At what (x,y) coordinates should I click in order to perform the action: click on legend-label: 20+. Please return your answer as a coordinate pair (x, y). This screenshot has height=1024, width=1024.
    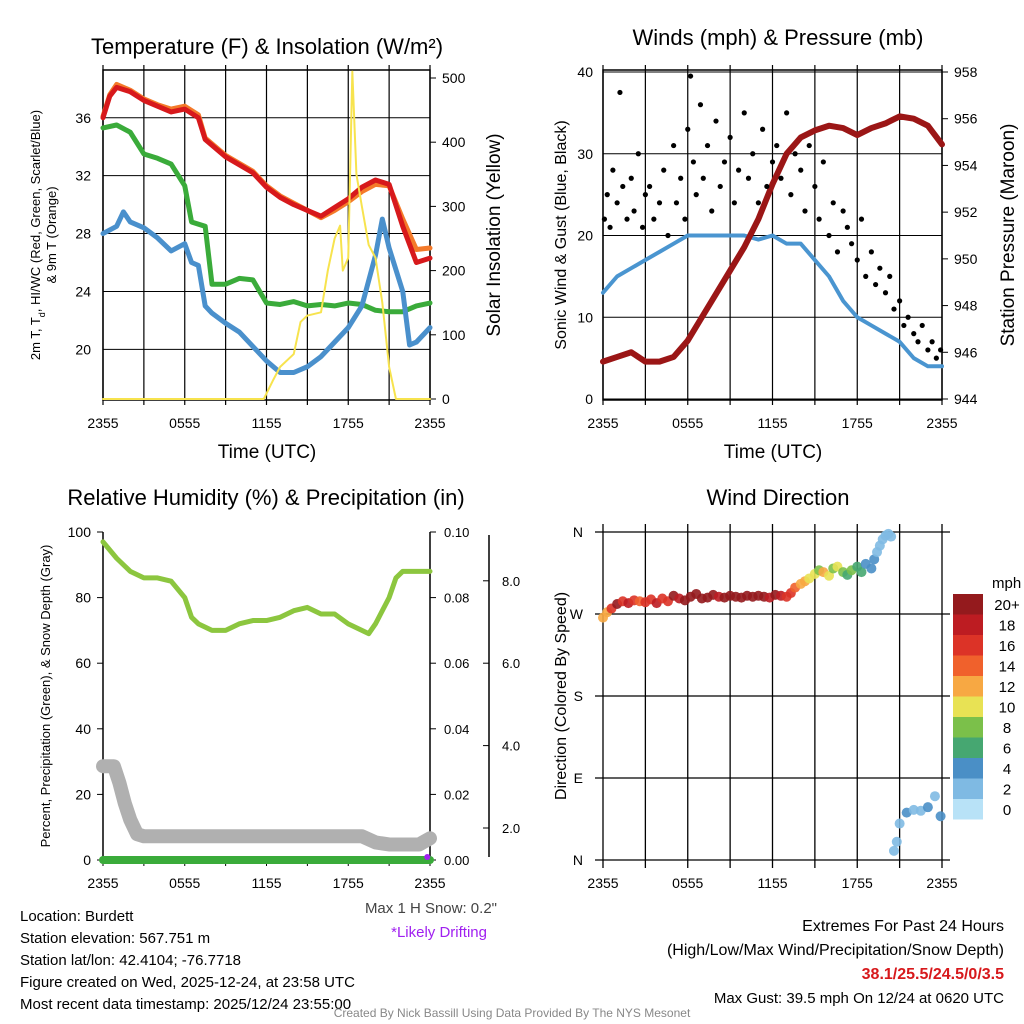
    Looking at the image, I should click on (1007, 605).